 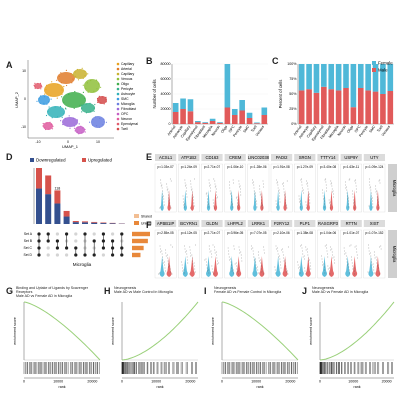 I want to click on umap-legend-label: Tcell, so click(x=124, y=129).